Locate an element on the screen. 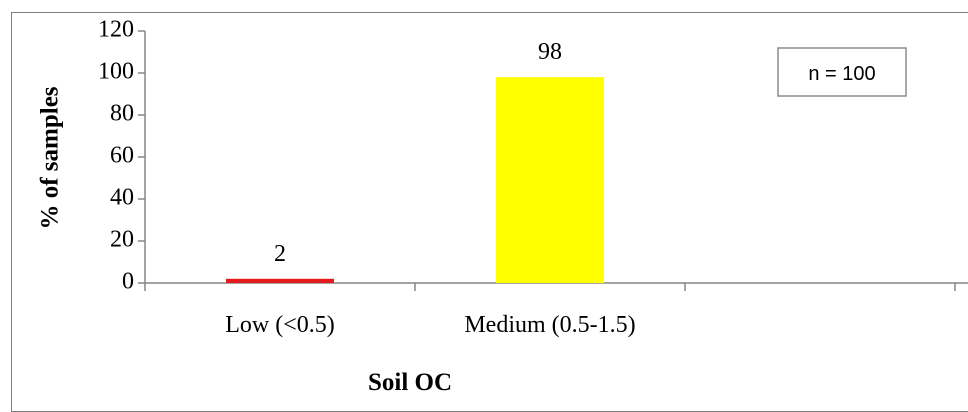  category-labels: Low (<0.5) Medium (0.5-1.5) is located at coordinates (430, 325).